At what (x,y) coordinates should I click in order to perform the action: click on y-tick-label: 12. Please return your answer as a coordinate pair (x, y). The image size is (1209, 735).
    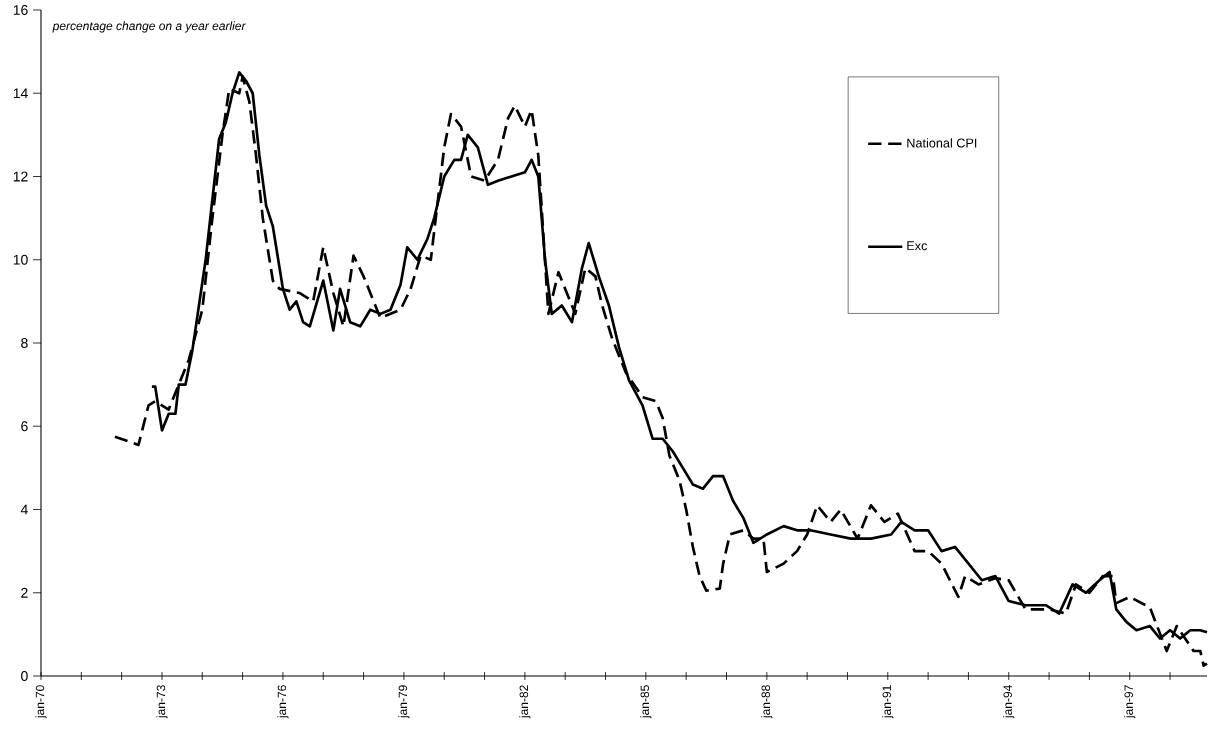
    Looking at the image, I should click on (20, 176).